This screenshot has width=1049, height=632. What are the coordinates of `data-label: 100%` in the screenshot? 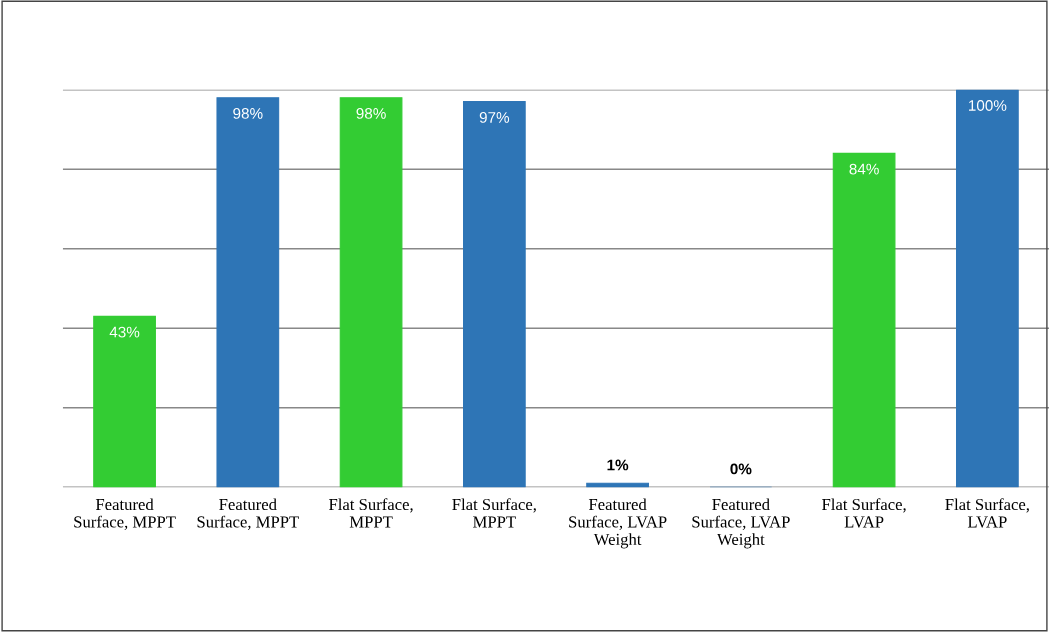 It's located at (988, 105).